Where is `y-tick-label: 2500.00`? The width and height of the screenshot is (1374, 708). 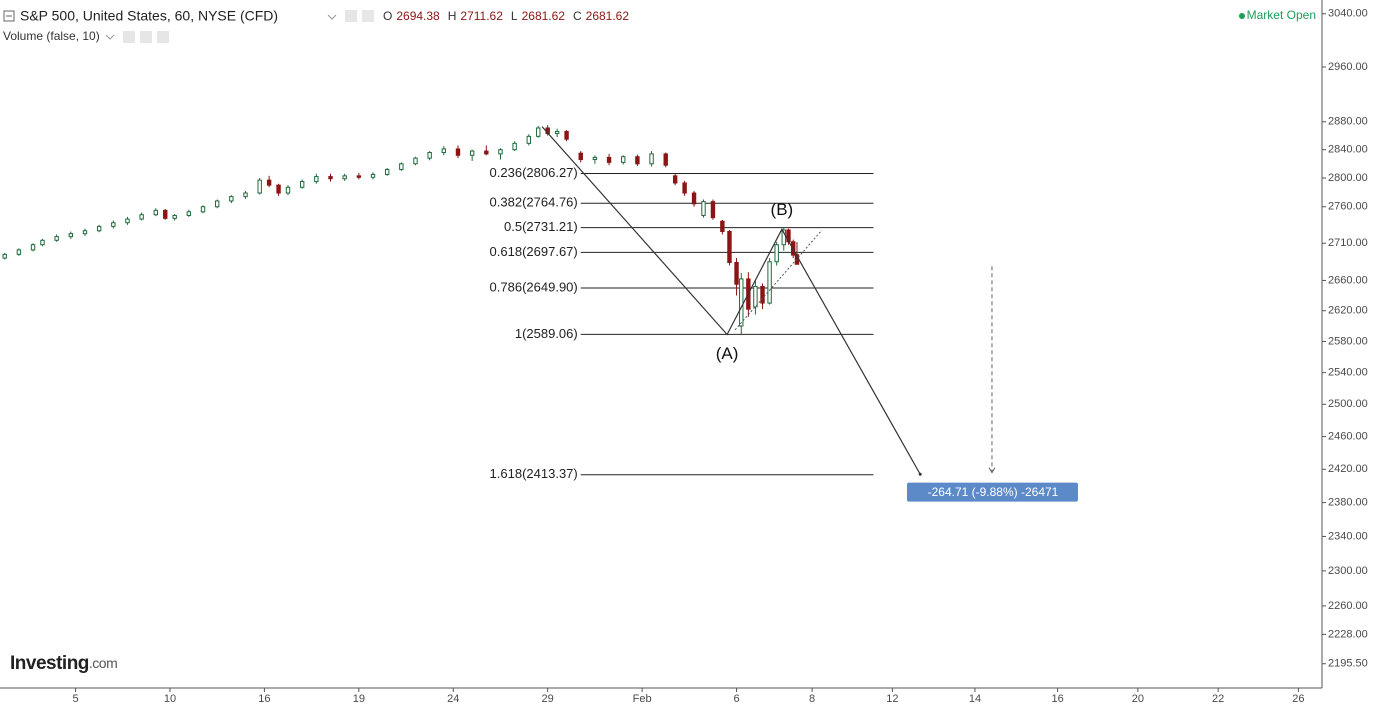 y-tick-label: 2500.00 is located at coordinates (1348, 404).